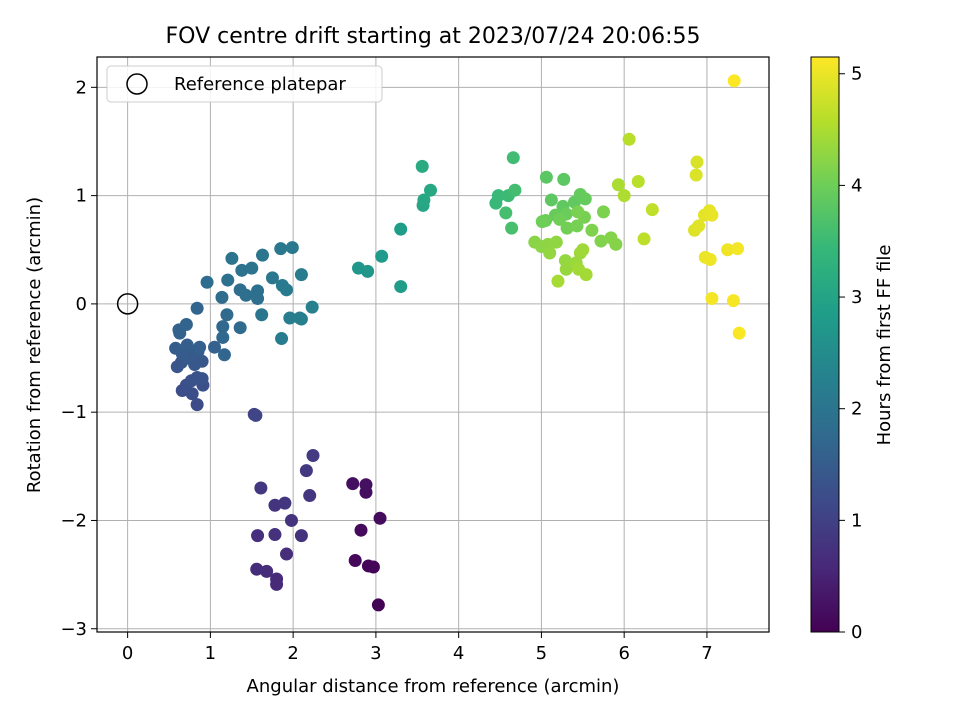  I want to click on x-tick-label: 4, so click(458, 653).